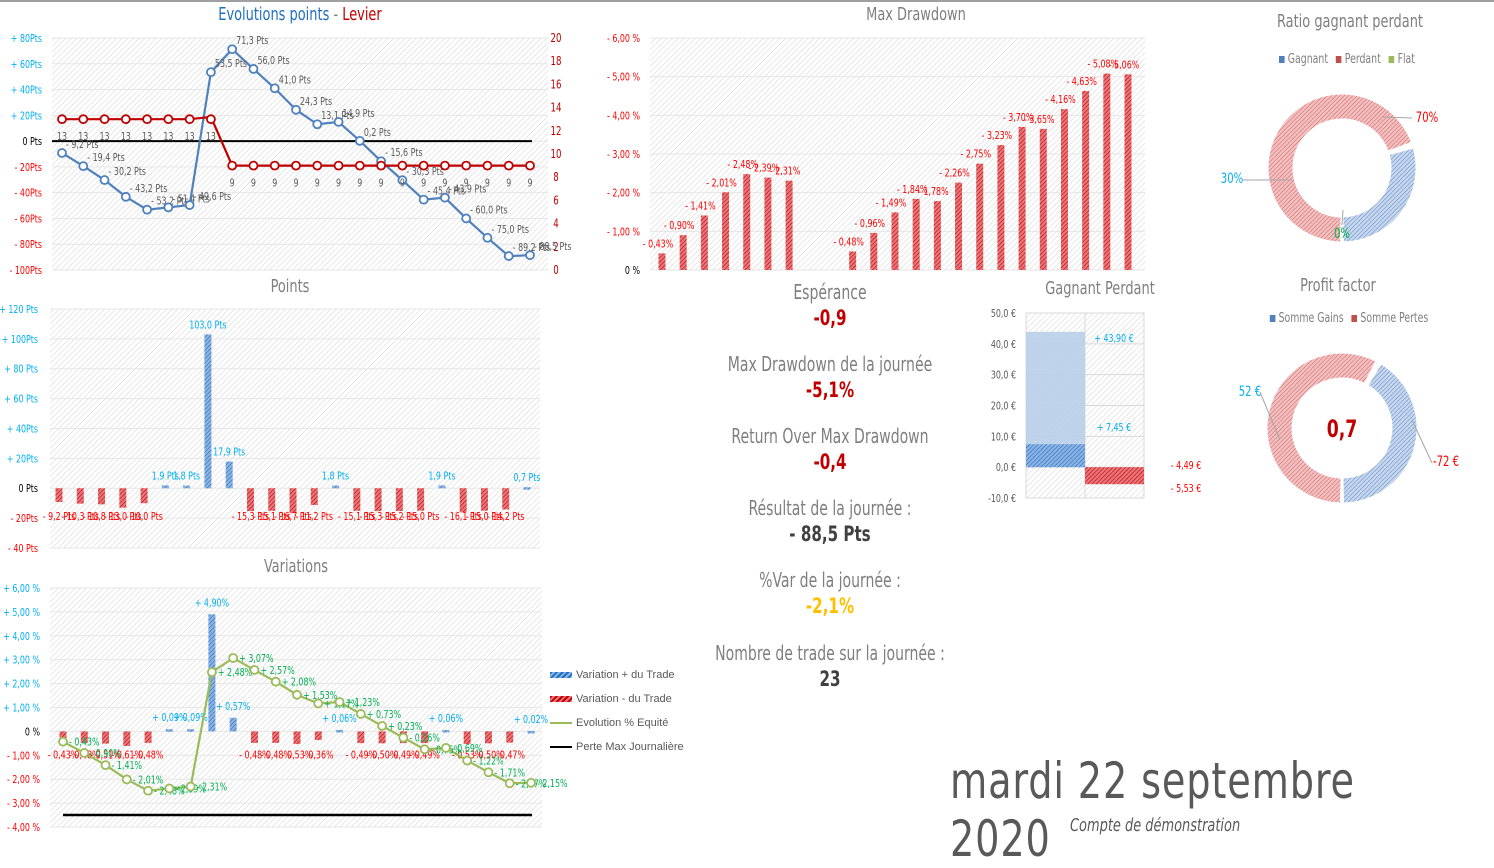  Describe the element at coordinates (23, 549) in the screenshot. I see `y-tick-label: - 40 Pts` at that location.